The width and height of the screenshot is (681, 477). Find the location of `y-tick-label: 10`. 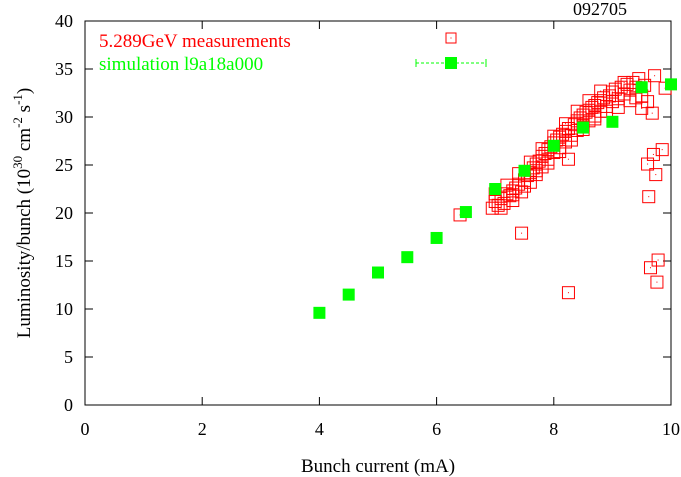

y-tick-label: 10 is located at coordinates (64, 309).